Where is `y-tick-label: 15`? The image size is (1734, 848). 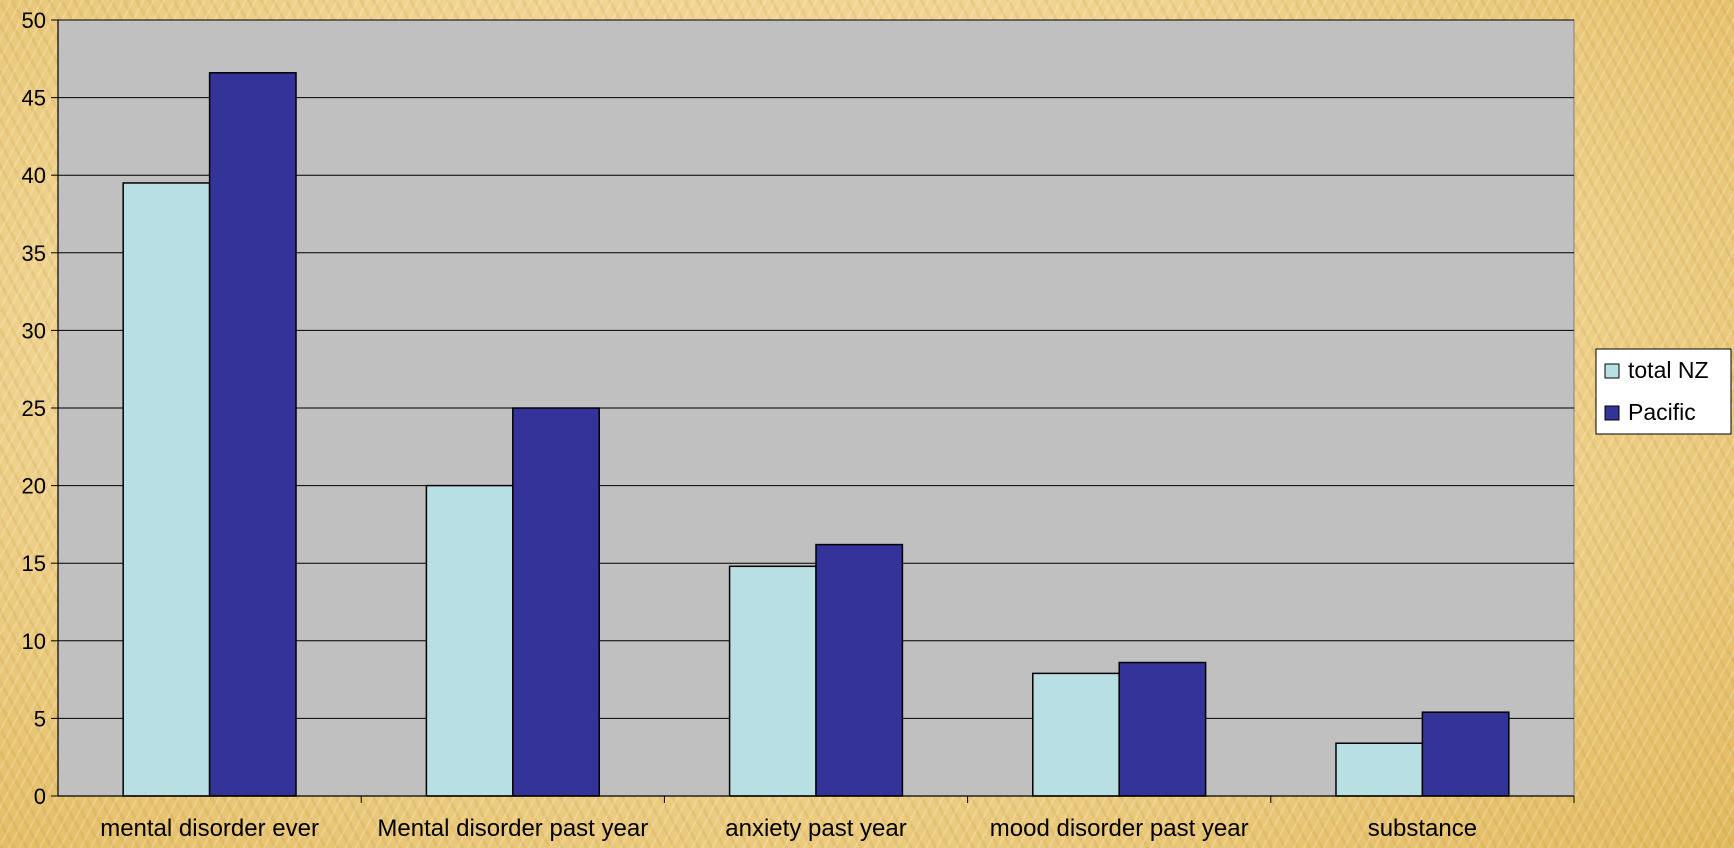
y-tick-label: 15 is located at coordinates (34, 563).